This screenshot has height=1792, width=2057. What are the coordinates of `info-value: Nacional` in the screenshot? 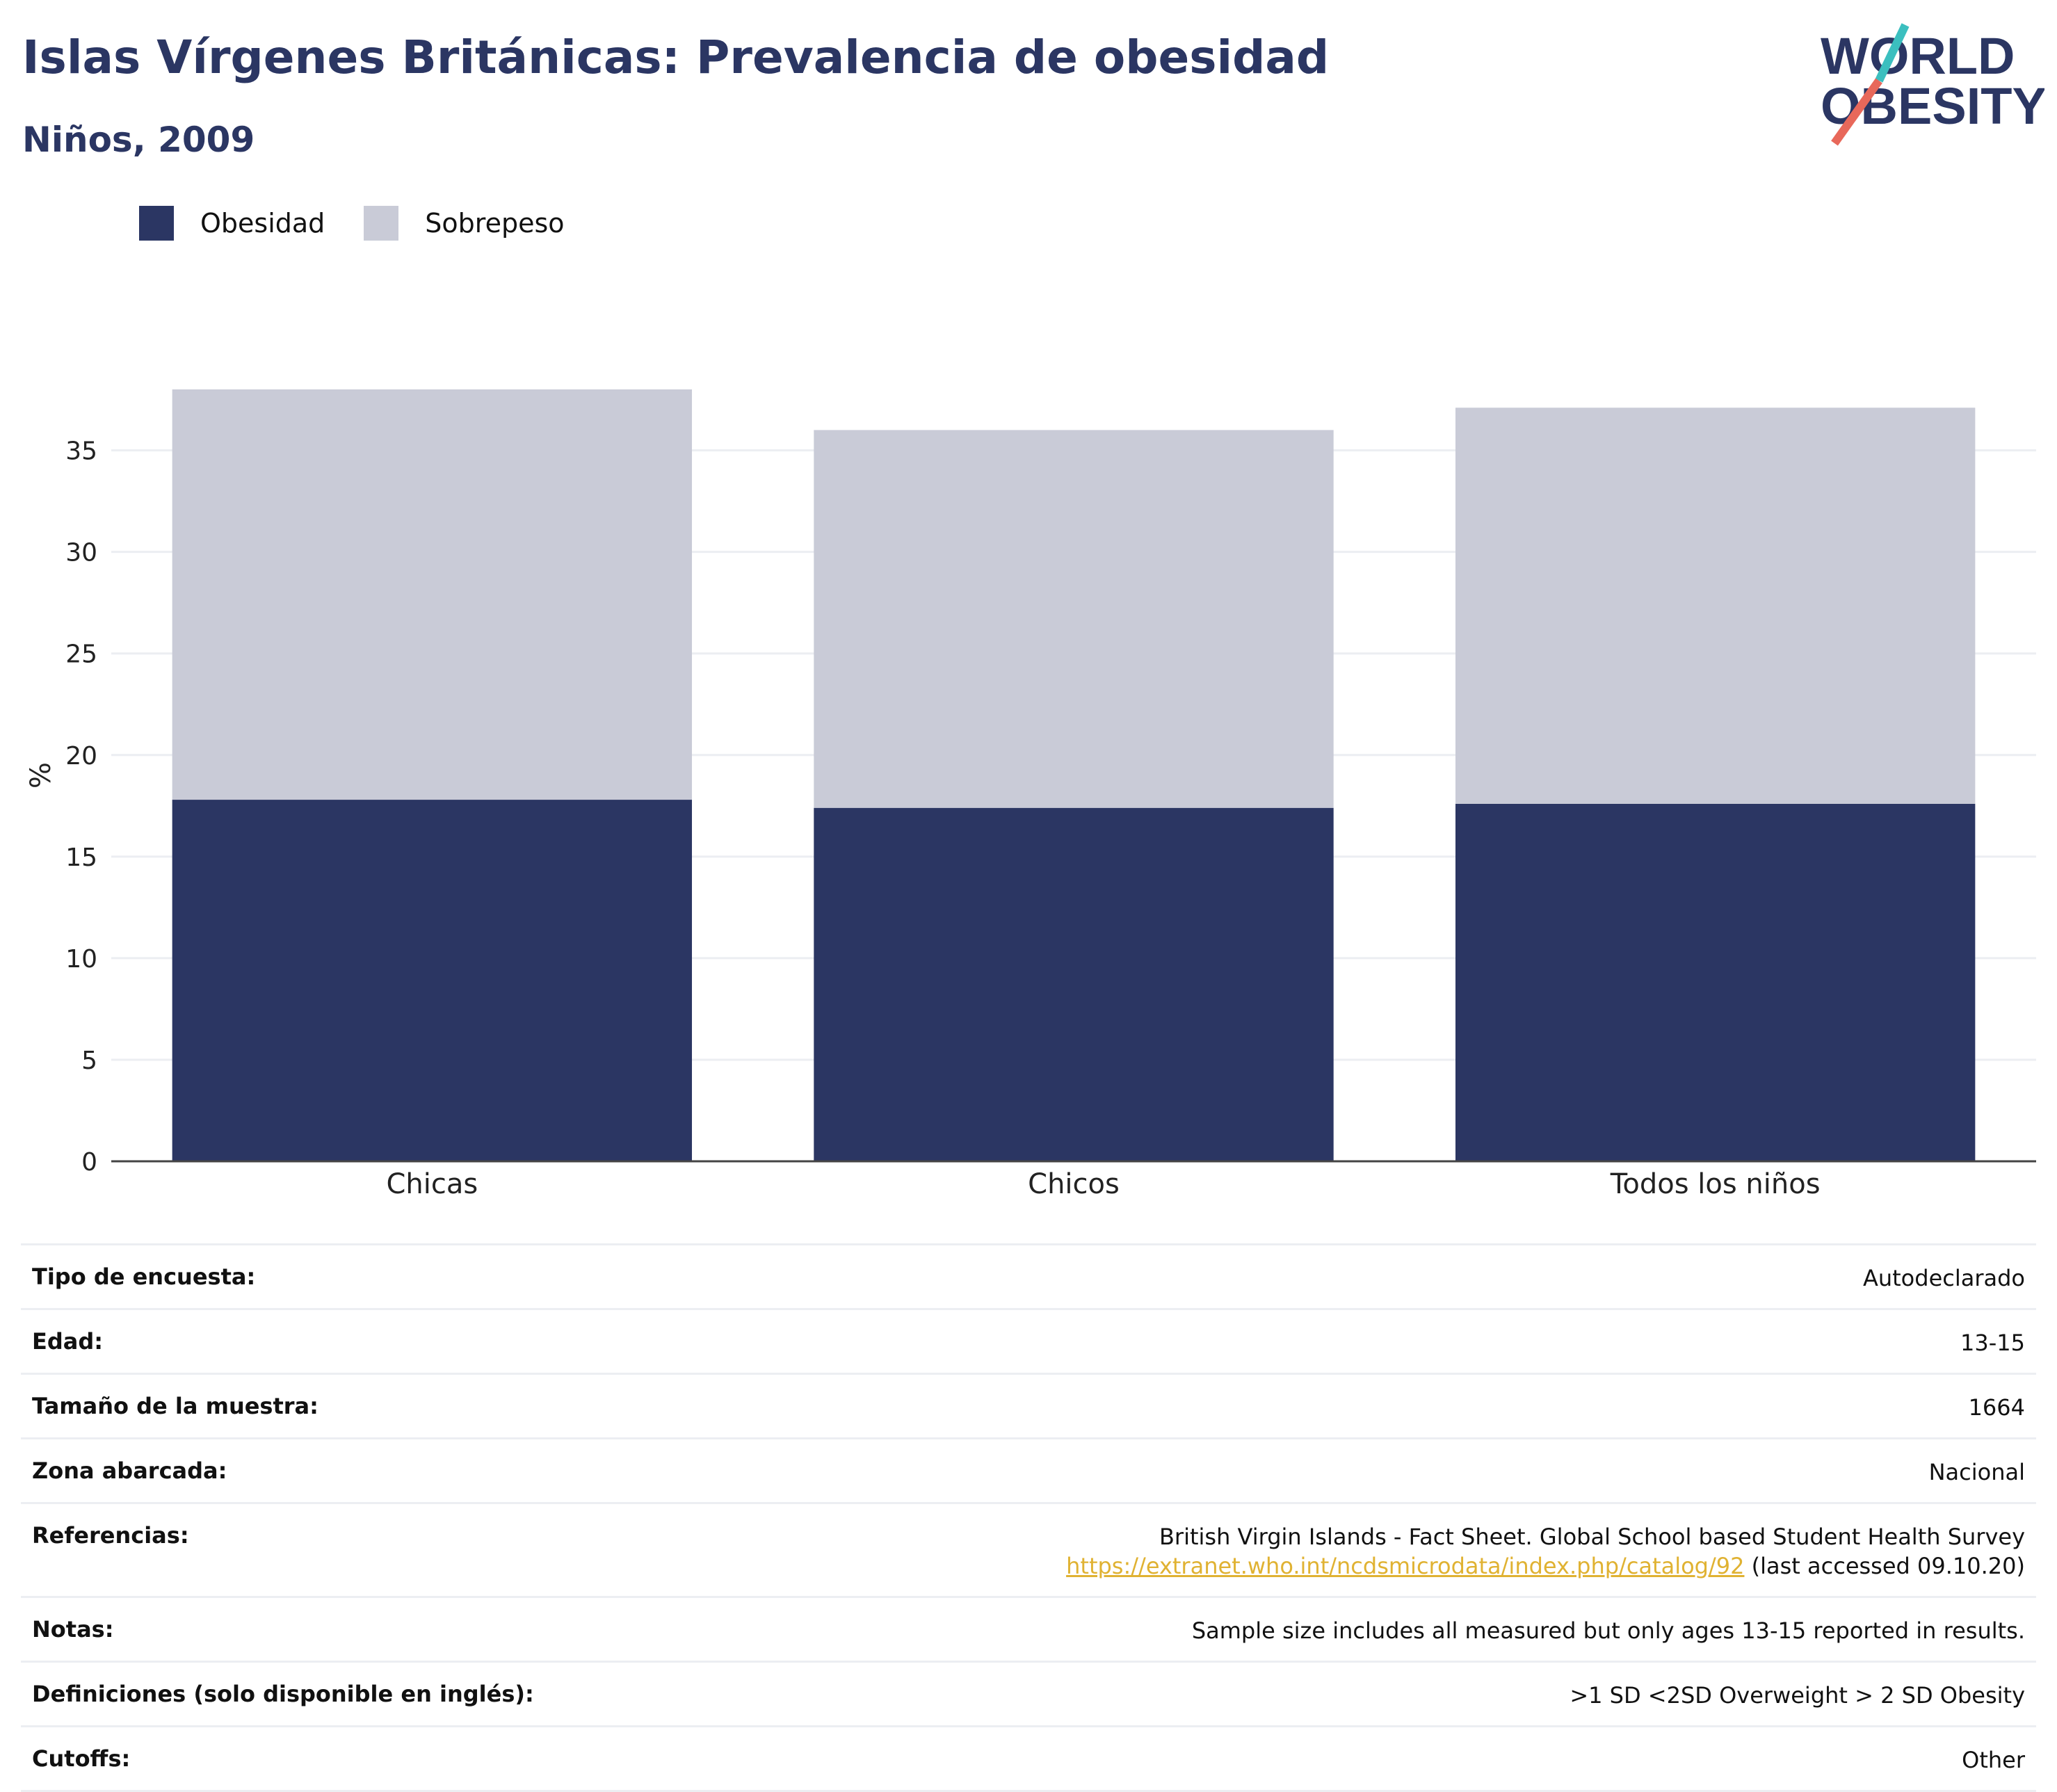 It's located at (1976, 1472).